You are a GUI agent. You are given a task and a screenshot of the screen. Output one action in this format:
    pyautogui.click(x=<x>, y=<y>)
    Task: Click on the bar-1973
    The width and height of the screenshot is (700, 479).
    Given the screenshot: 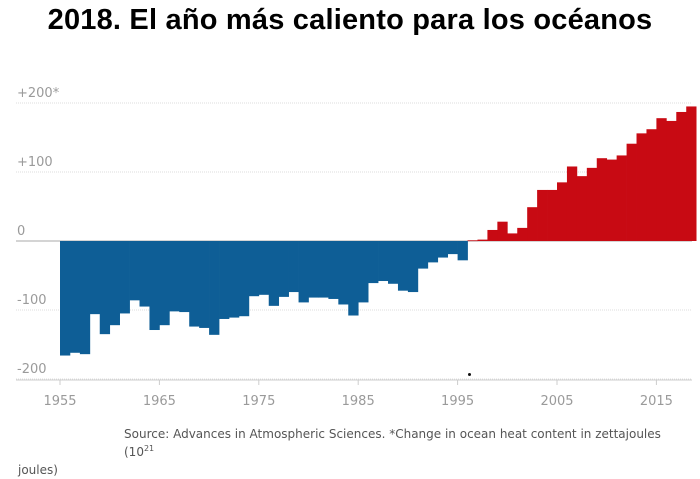 What is the action you would take?
    pyautogui.click(x=244, y=279)
    